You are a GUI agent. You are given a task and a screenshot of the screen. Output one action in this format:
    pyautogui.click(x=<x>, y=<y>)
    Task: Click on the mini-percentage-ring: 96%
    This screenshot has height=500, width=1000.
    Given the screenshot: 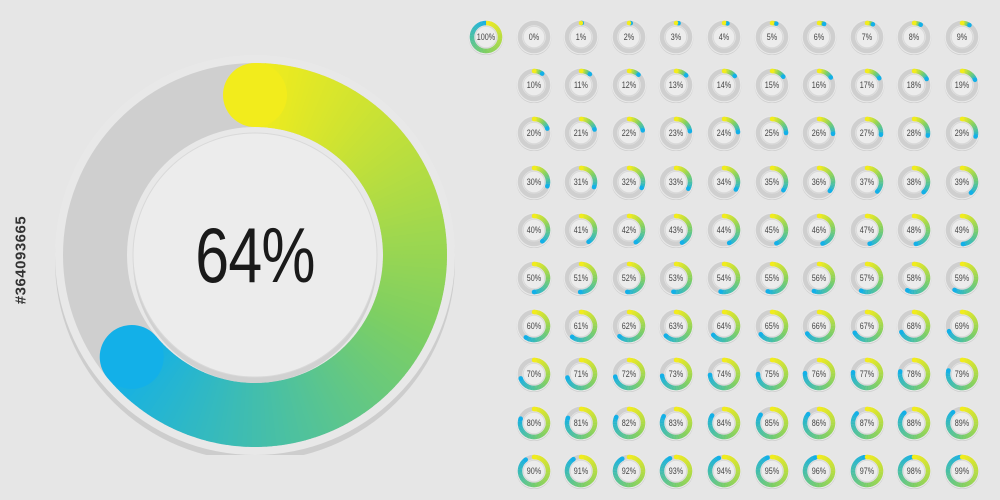 What is the action you would take?
    pyautogui.click(x=819, y=471)
    